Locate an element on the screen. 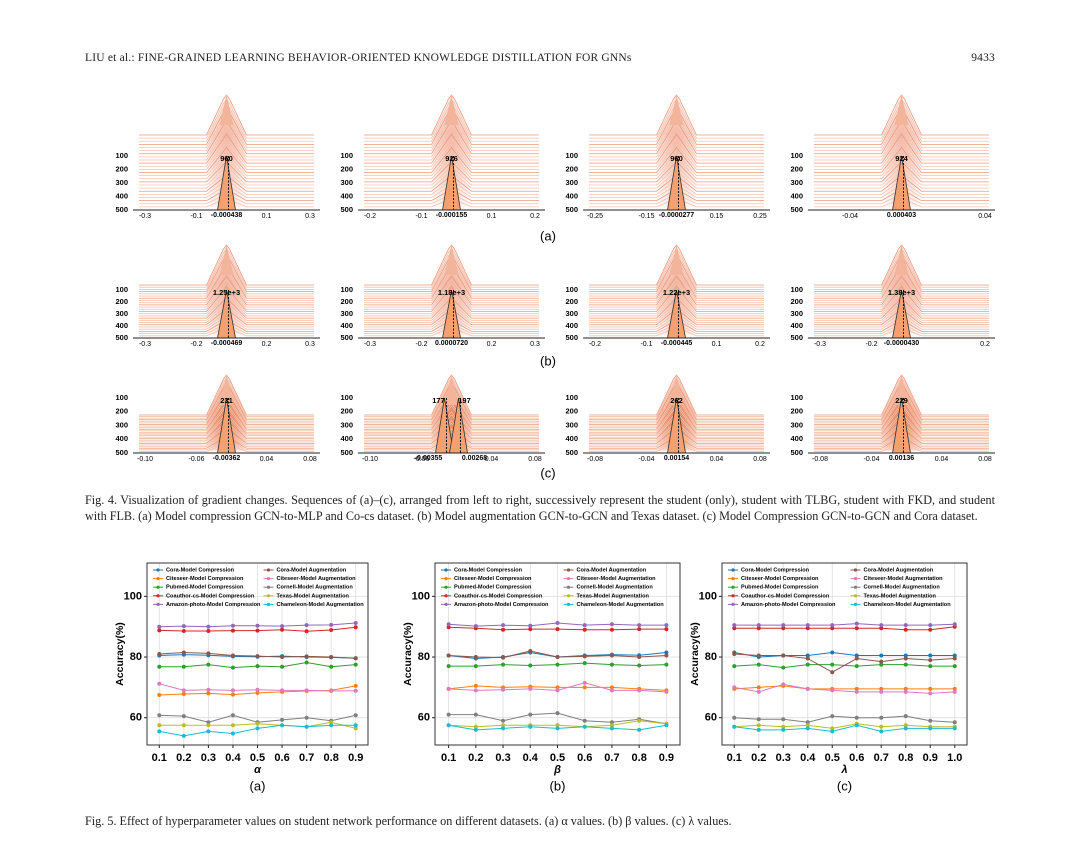 The height and width of the screenshot is (841, 1080). y-tick-label: 200 is located at coordinates (571, 168).